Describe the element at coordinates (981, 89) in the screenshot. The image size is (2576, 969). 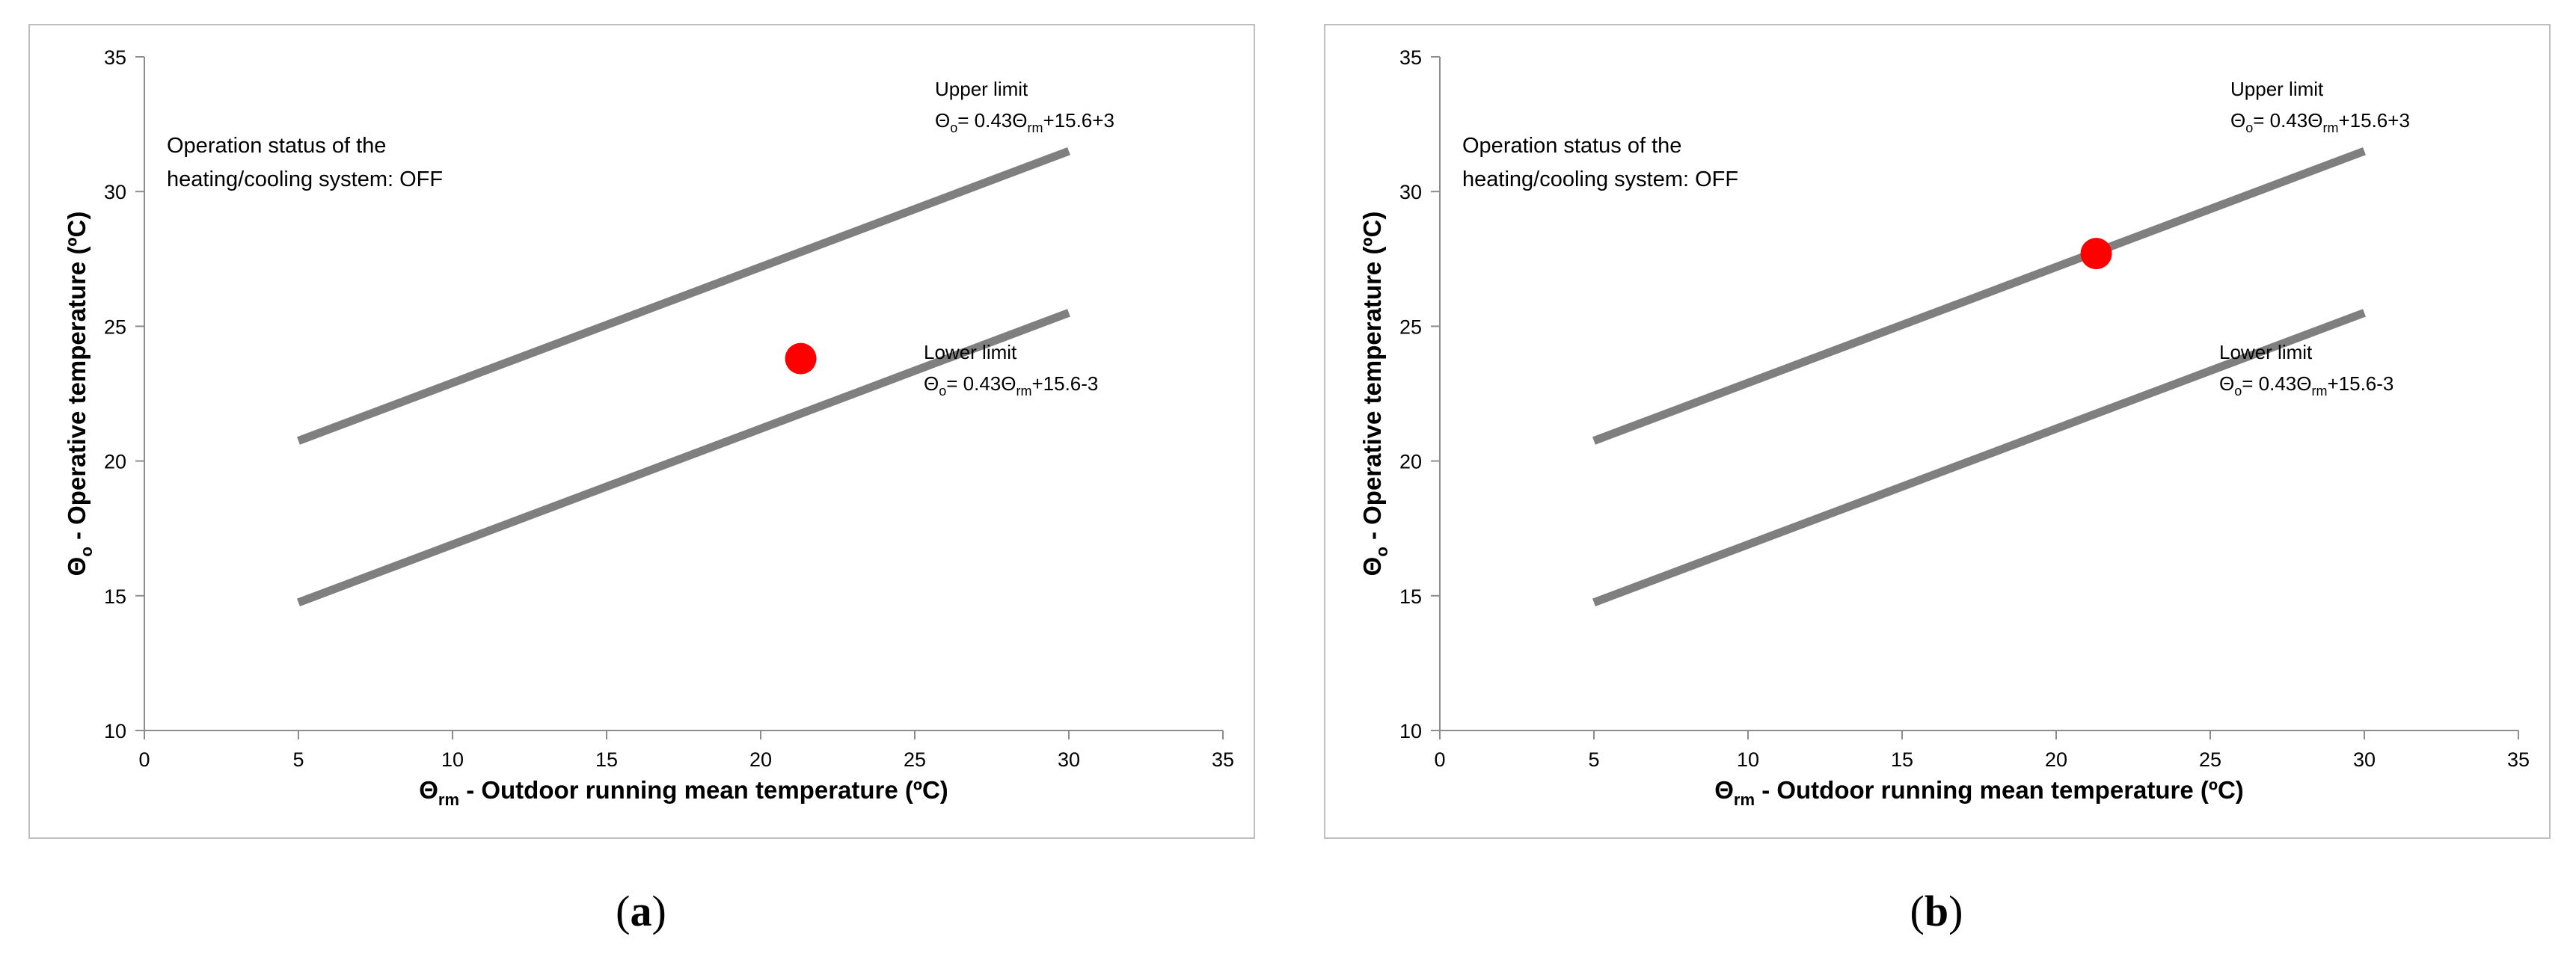
I see `series-name-a-upper-limit: Upper limit` at that location.